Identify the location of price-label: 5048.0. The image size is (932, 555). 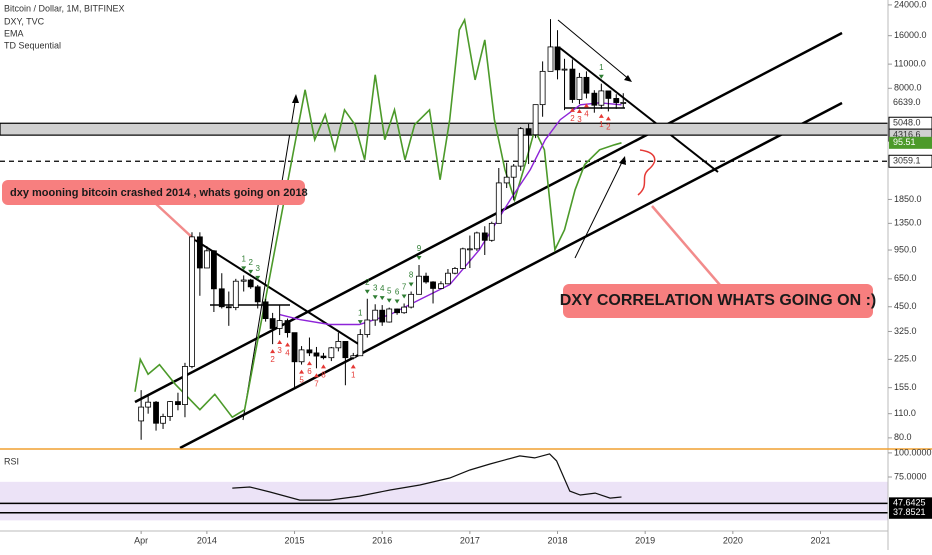
(907, 123).